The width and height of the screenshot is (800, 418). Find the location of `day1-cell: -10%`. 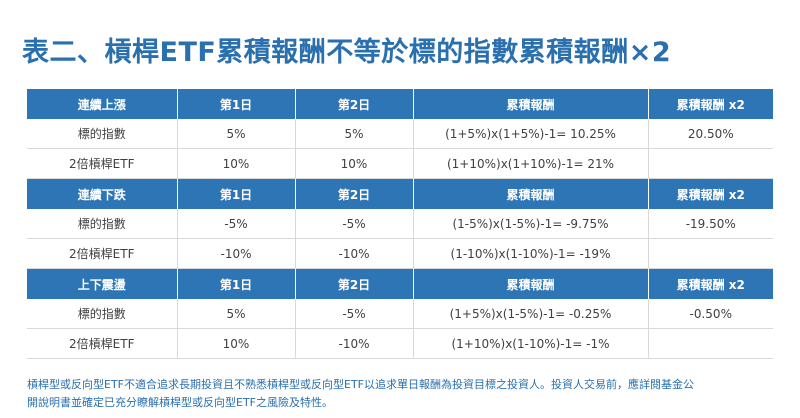

day1-cell: -10% is located at coordinates (236, 253).